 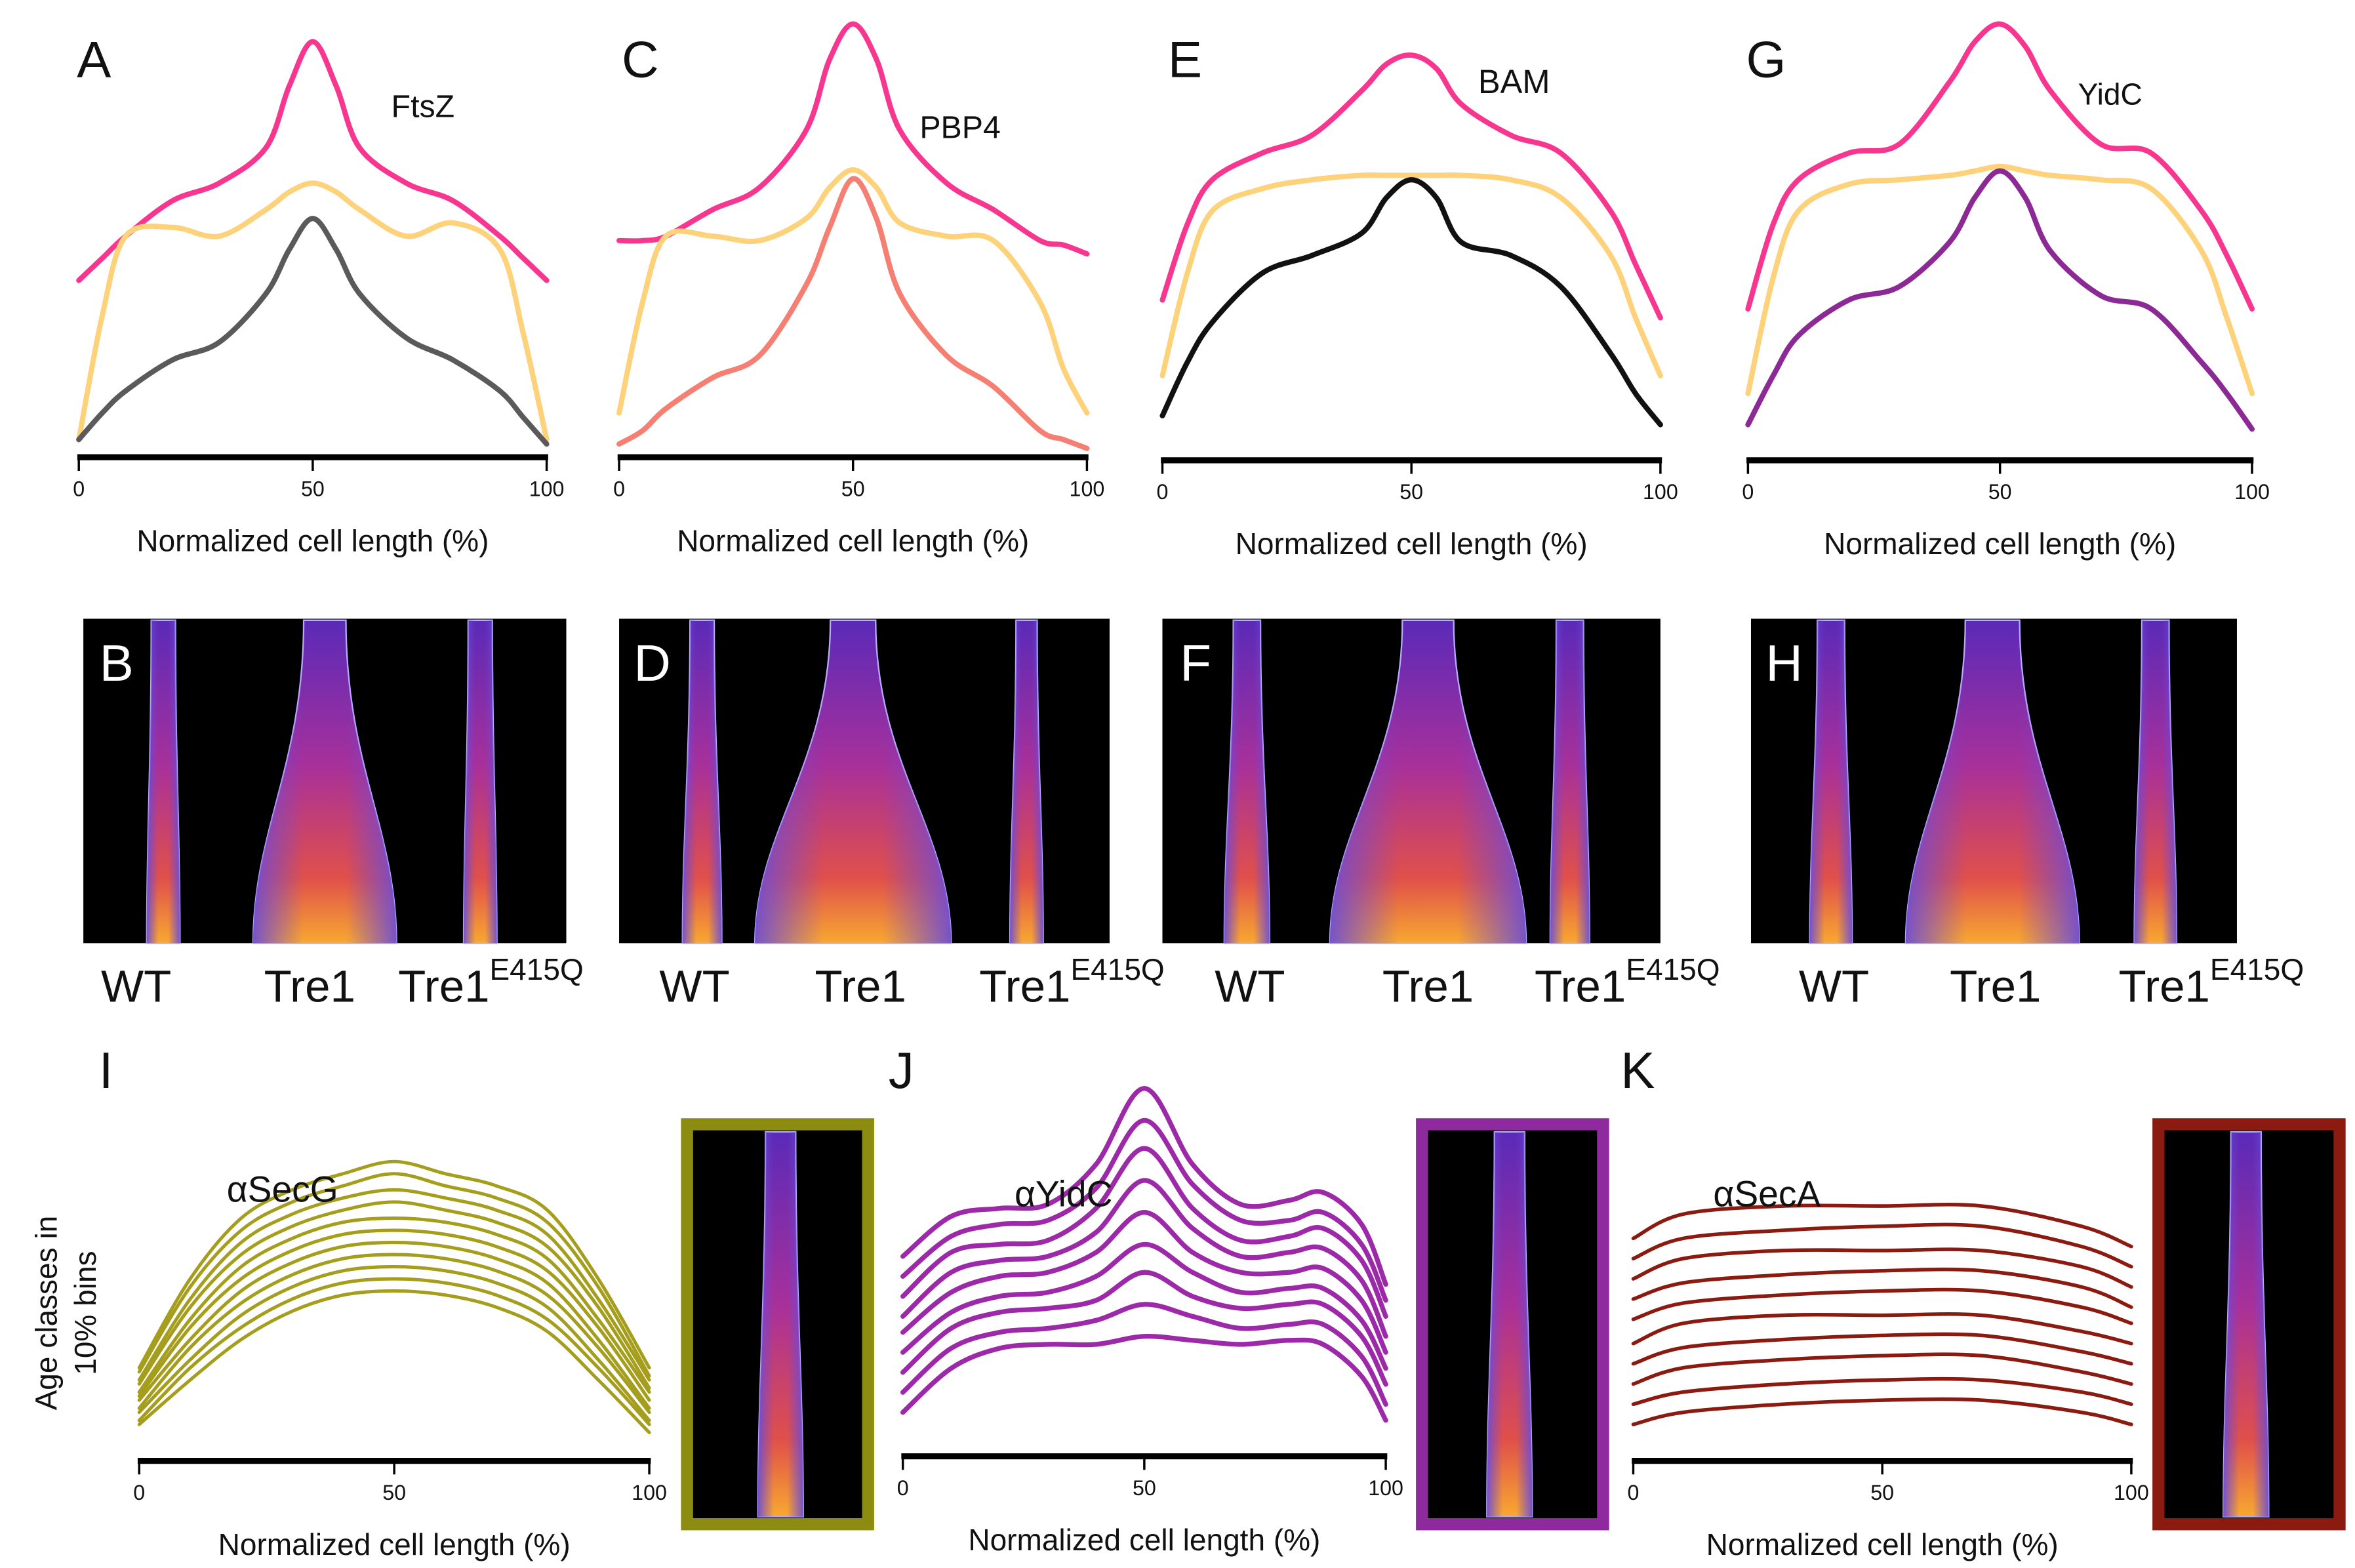 I want to click on group-superscript: E415Q, so click(x=536, y=969).